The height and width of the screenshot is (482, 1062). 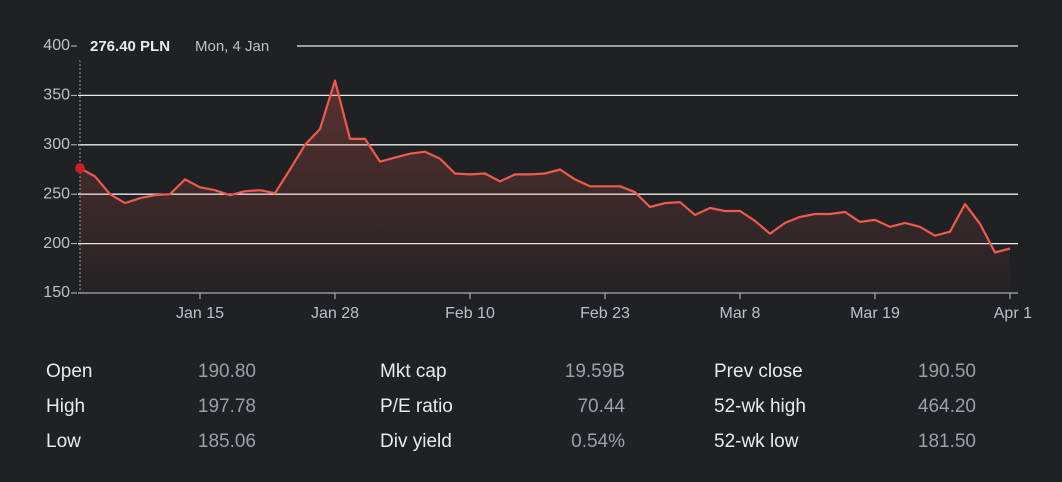 What do you see at coordinates (740, 313) in the screenshot?
I see `x-tick-label: Mar 8` at bounding box center [740, 313].